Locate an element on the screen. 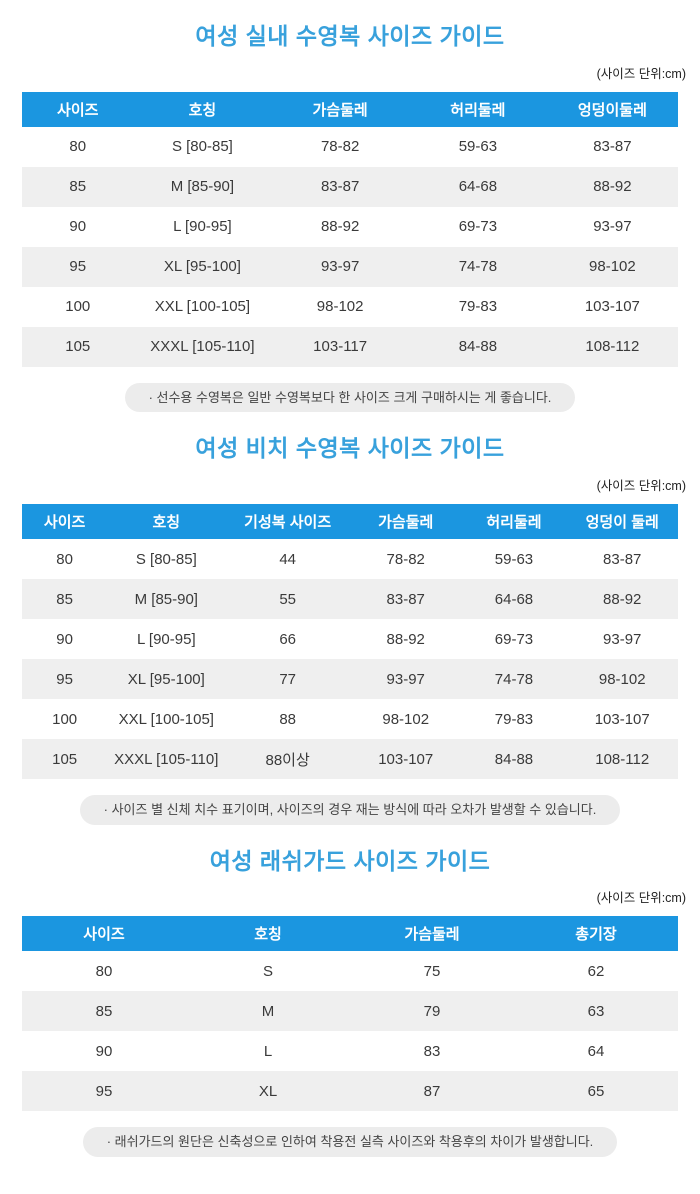 This screenshot has width=700, height=1194. table-row: 105 XXXL [105-110] 103-117 84-88 108-112 is located at coordinates (350, 346).